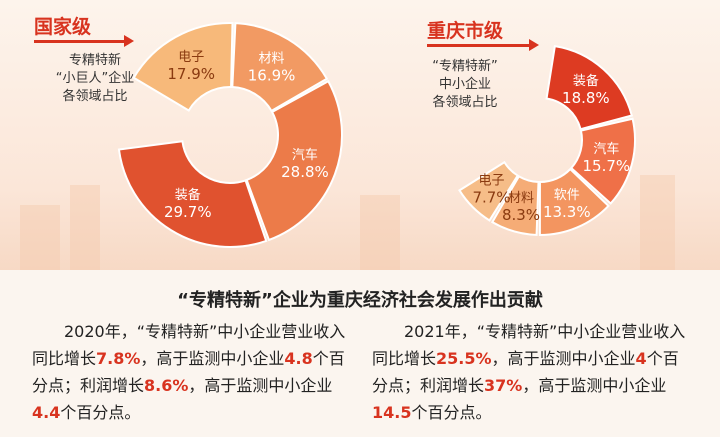 Image resolution: width=720 pixels, height=437 pixels. Describe the element at coordinates (188, 212) in the screenshot. I see `slice-value-label: 29.7%` at that location.